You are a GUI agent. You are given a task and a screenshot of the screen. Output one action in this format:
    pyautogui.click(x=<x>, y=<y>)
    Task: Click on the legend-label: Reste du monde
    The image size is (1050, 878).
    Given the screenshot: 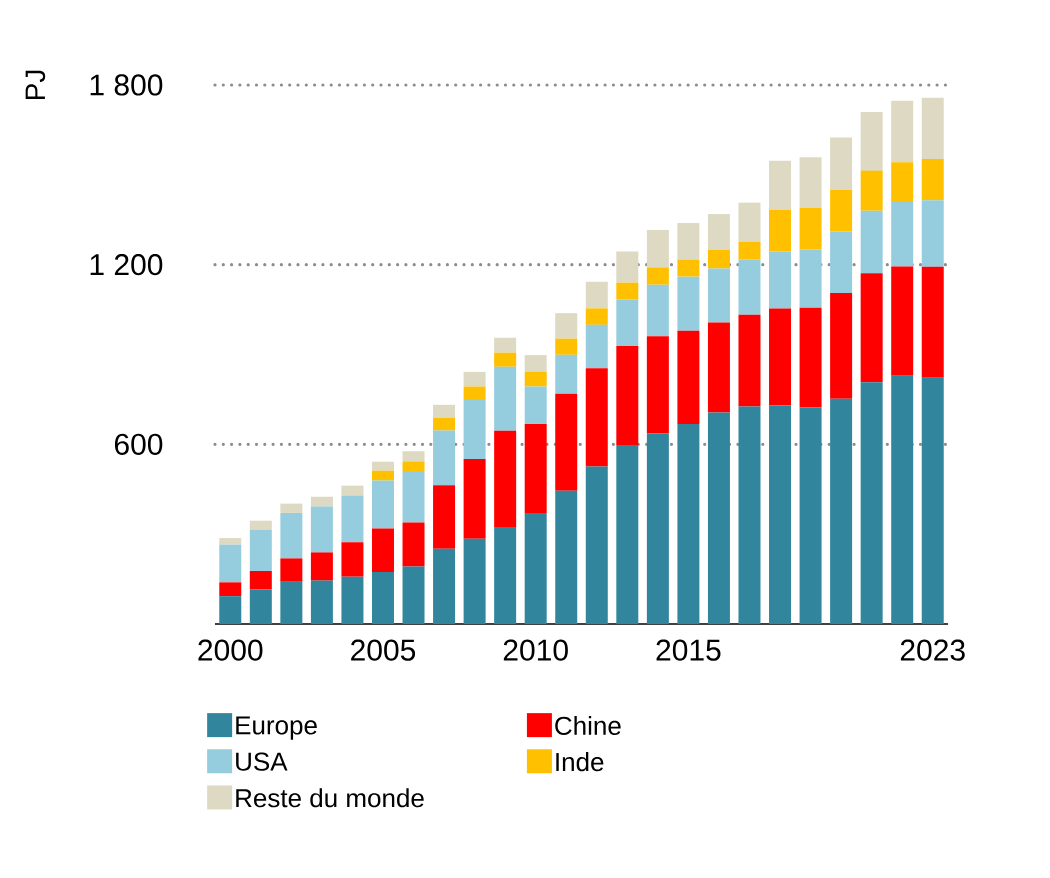 What is the action you would take?
    pyautogui.click(x=330, y=798)
    